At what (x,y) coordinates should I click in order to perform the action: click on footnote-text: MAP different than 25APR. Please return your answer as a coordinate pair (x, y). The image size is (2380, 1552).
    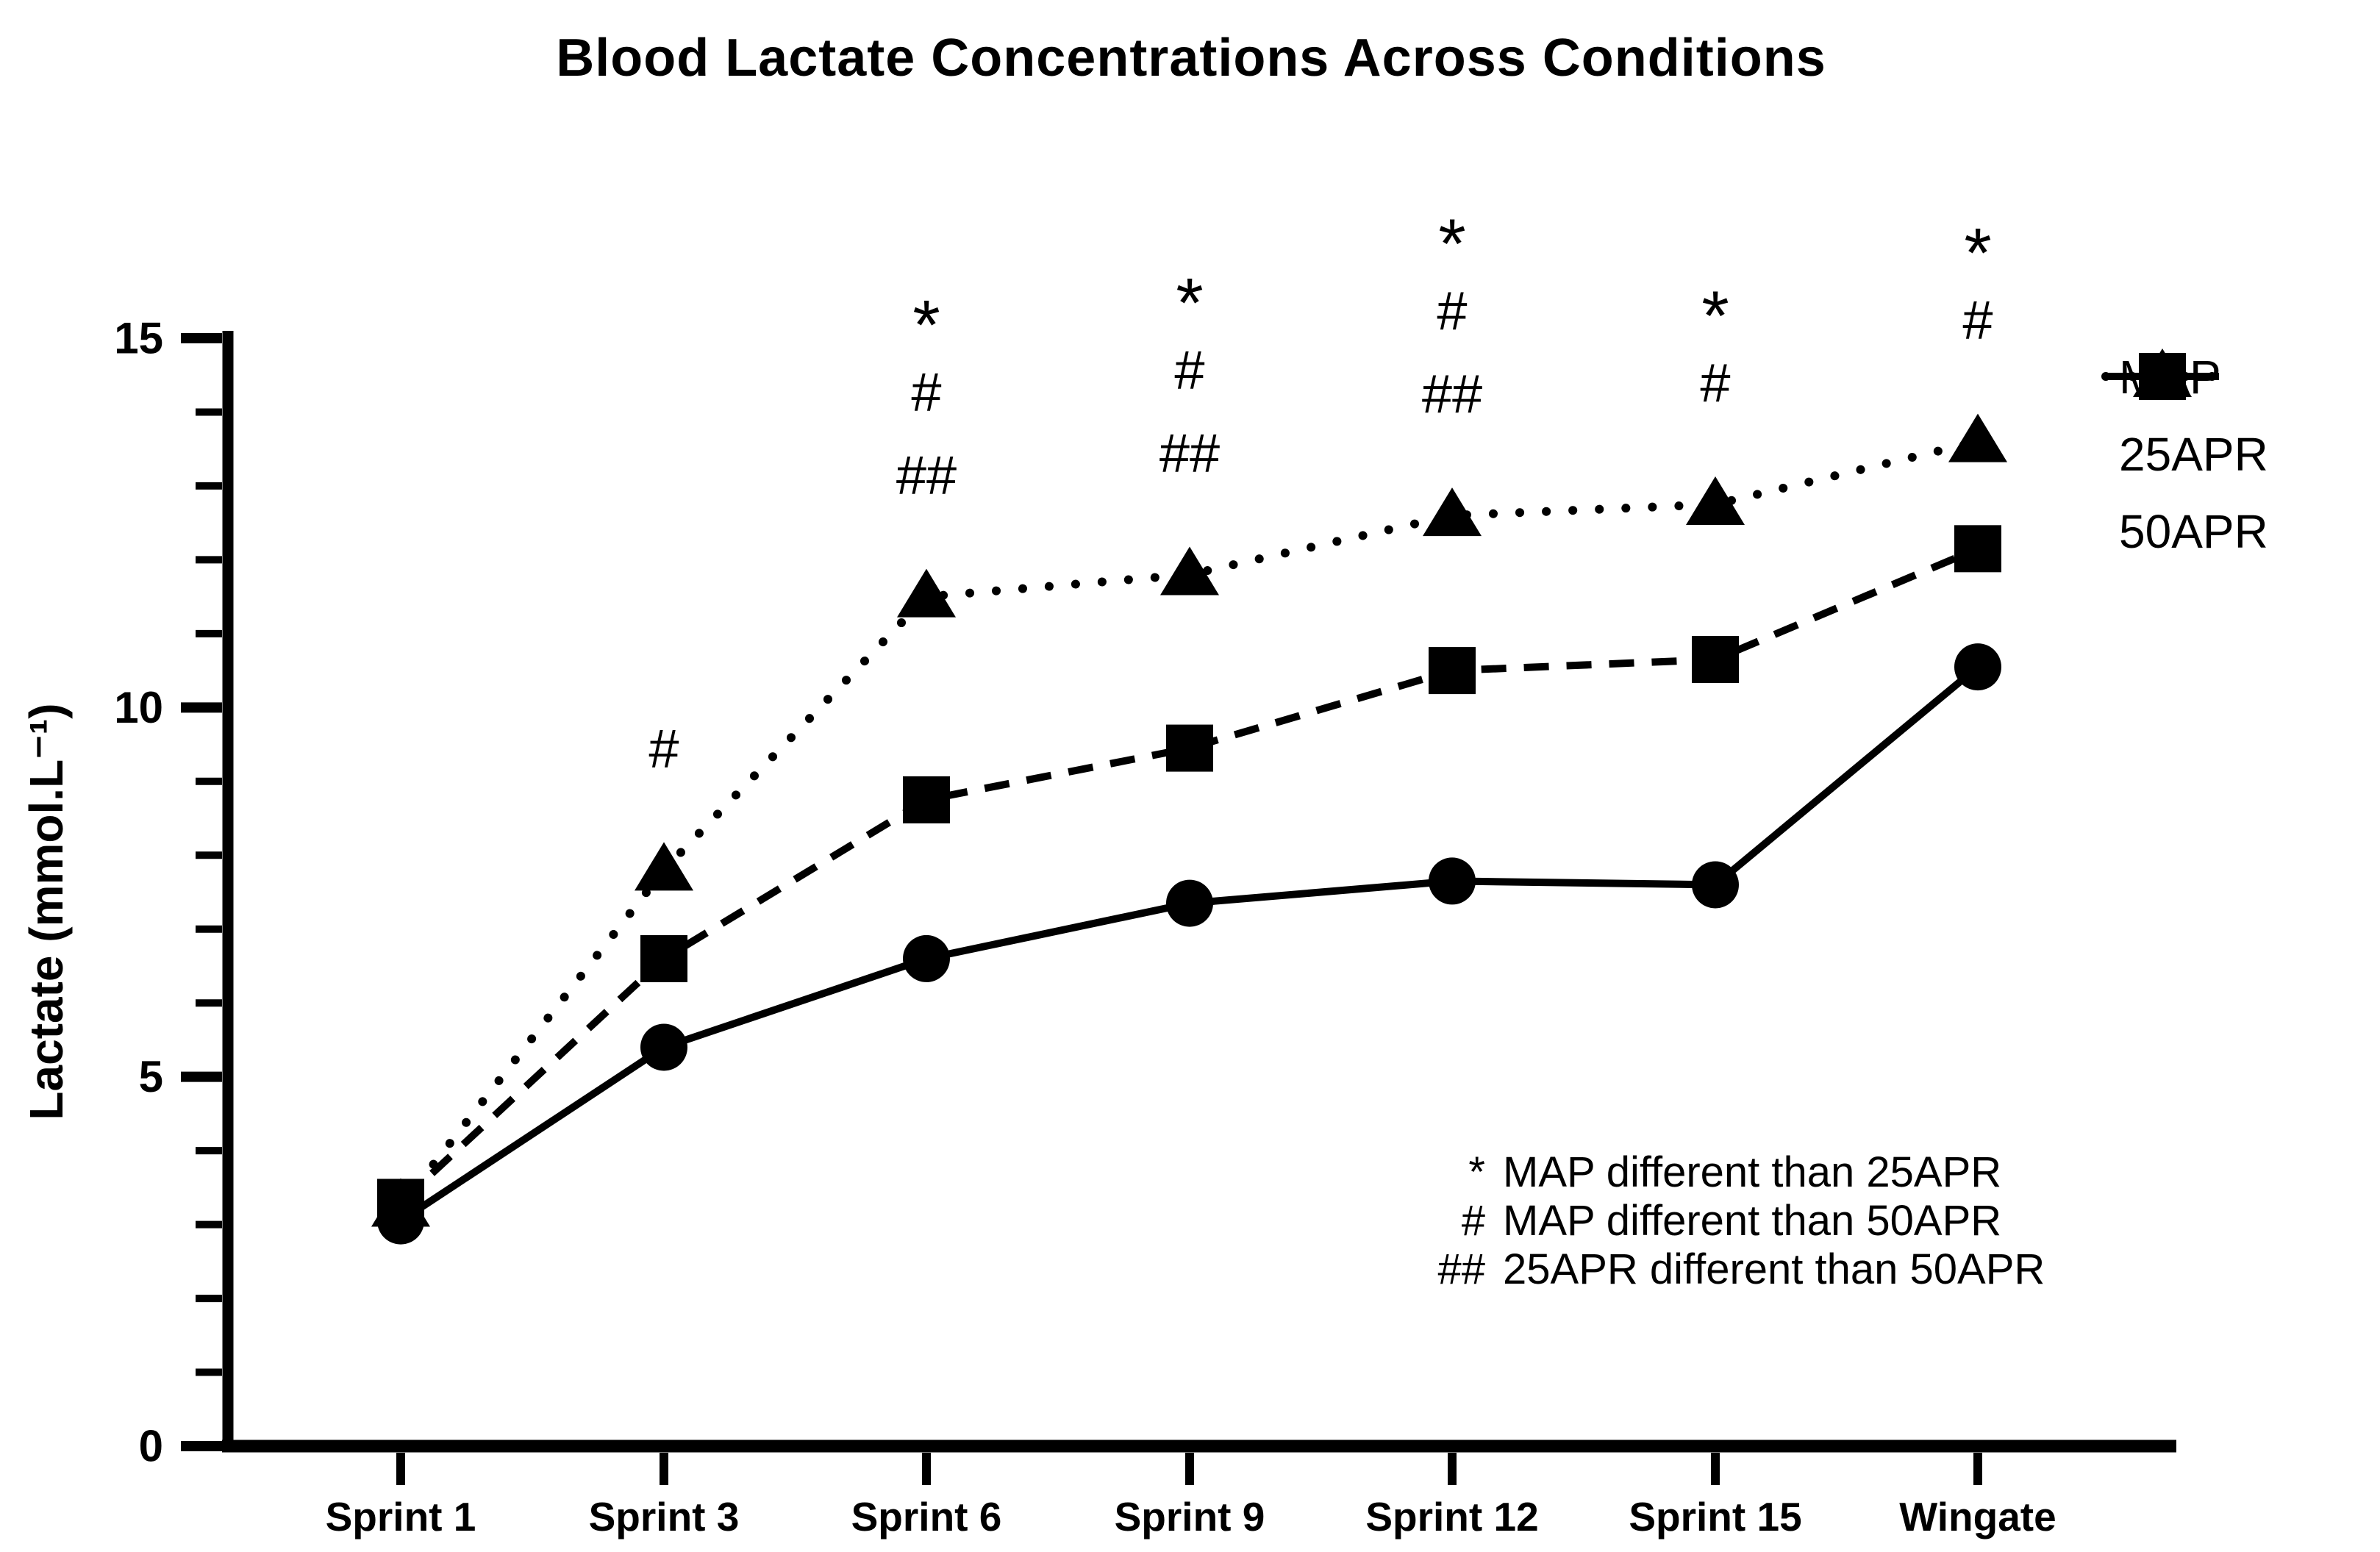
    Looking at the image, I should click on (1752, 1172).